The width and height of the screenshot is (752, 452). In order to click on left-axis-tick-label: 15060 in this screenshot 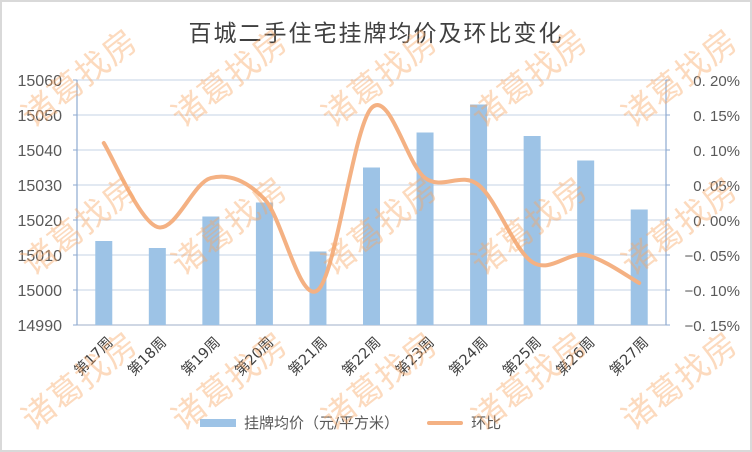, I will do `click(40, 81)`.